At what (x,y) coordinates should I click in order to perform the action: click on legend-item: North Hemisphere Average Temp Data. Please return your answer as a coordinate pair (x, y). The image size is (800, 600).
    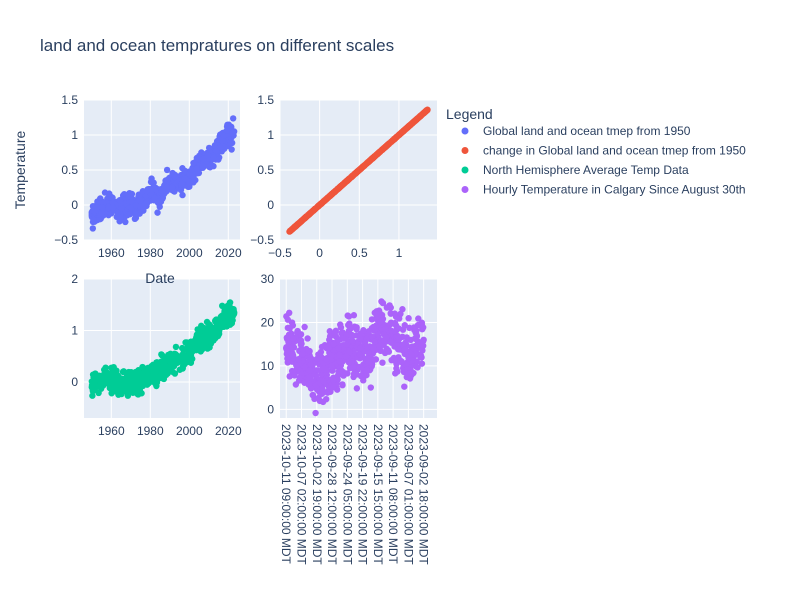
    Looking at the image, I should click on (575, 170).